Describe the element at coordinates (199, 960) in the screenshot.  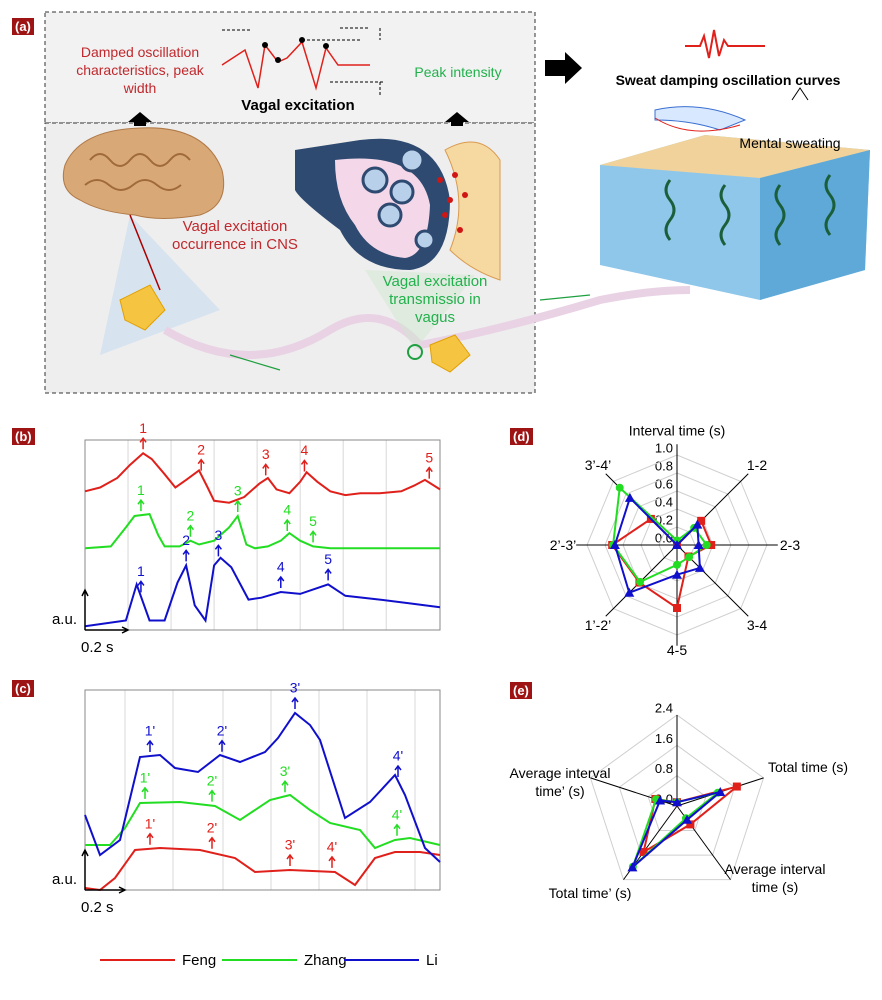
I see `legend-label: Feng` at that location.